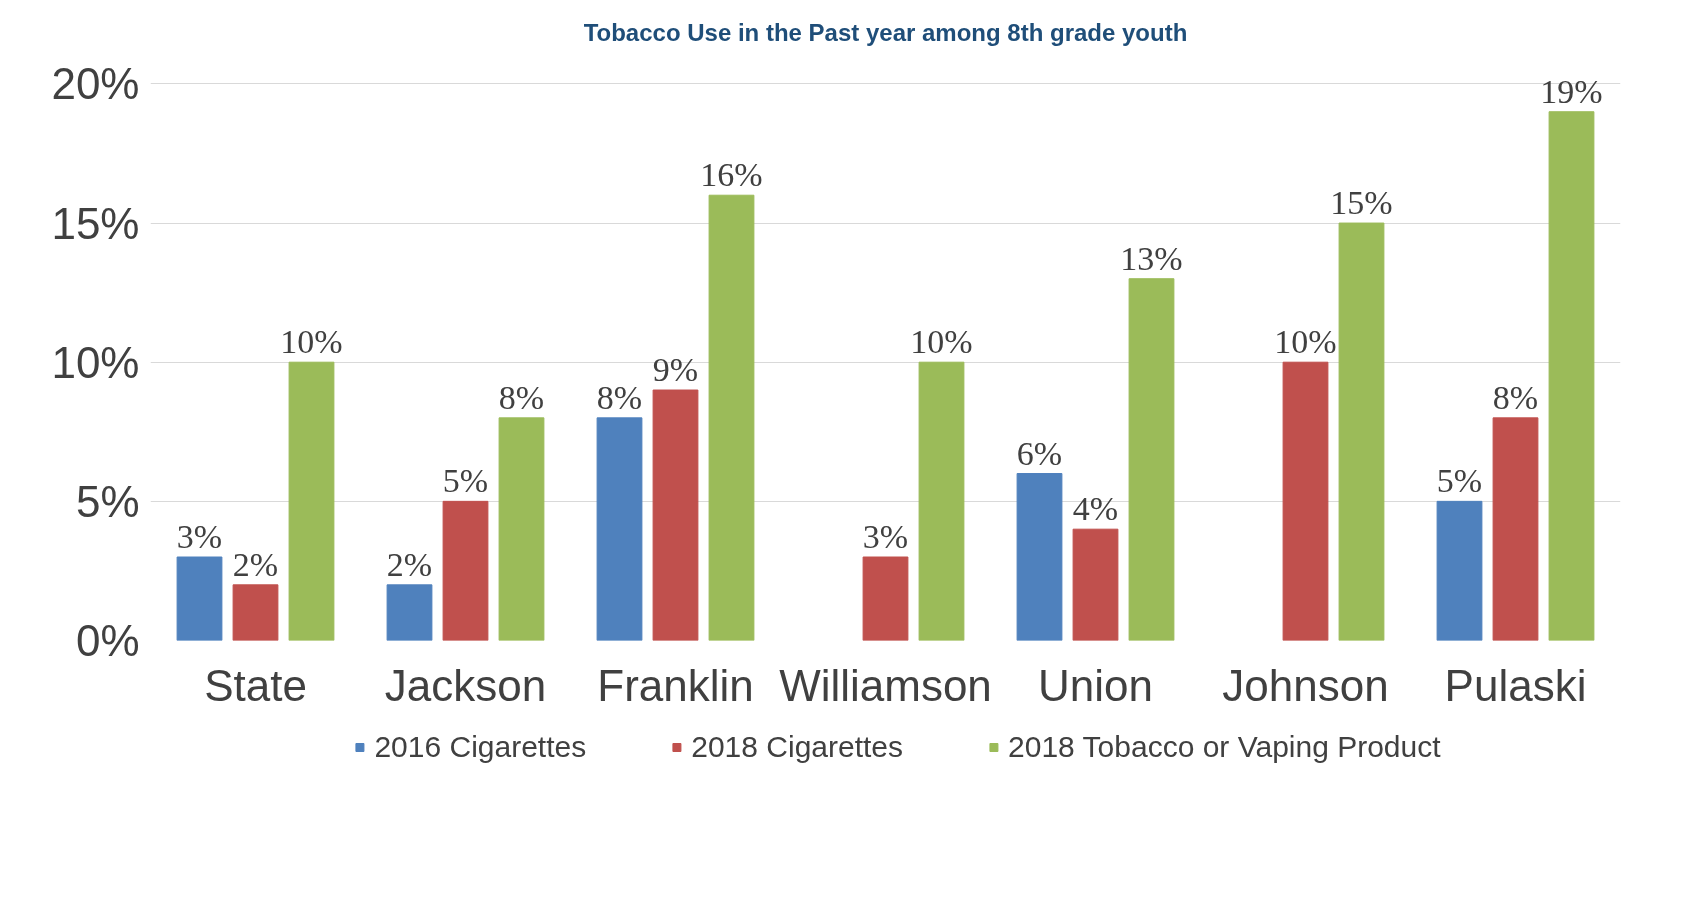  I want to click on x-tick-label: State, so click(255, 685).